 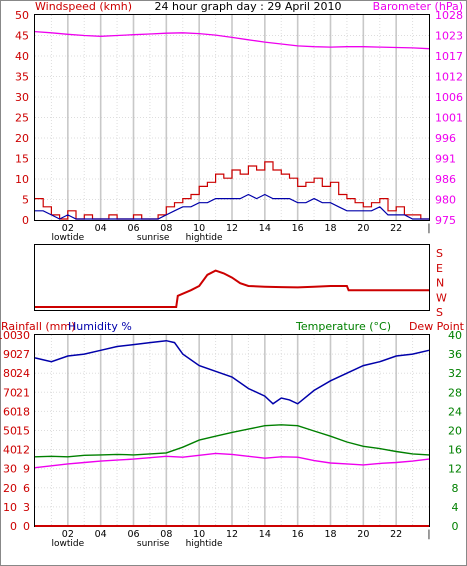 I want to click on temperature-tick-label: 12, so click(x=455, y=469).